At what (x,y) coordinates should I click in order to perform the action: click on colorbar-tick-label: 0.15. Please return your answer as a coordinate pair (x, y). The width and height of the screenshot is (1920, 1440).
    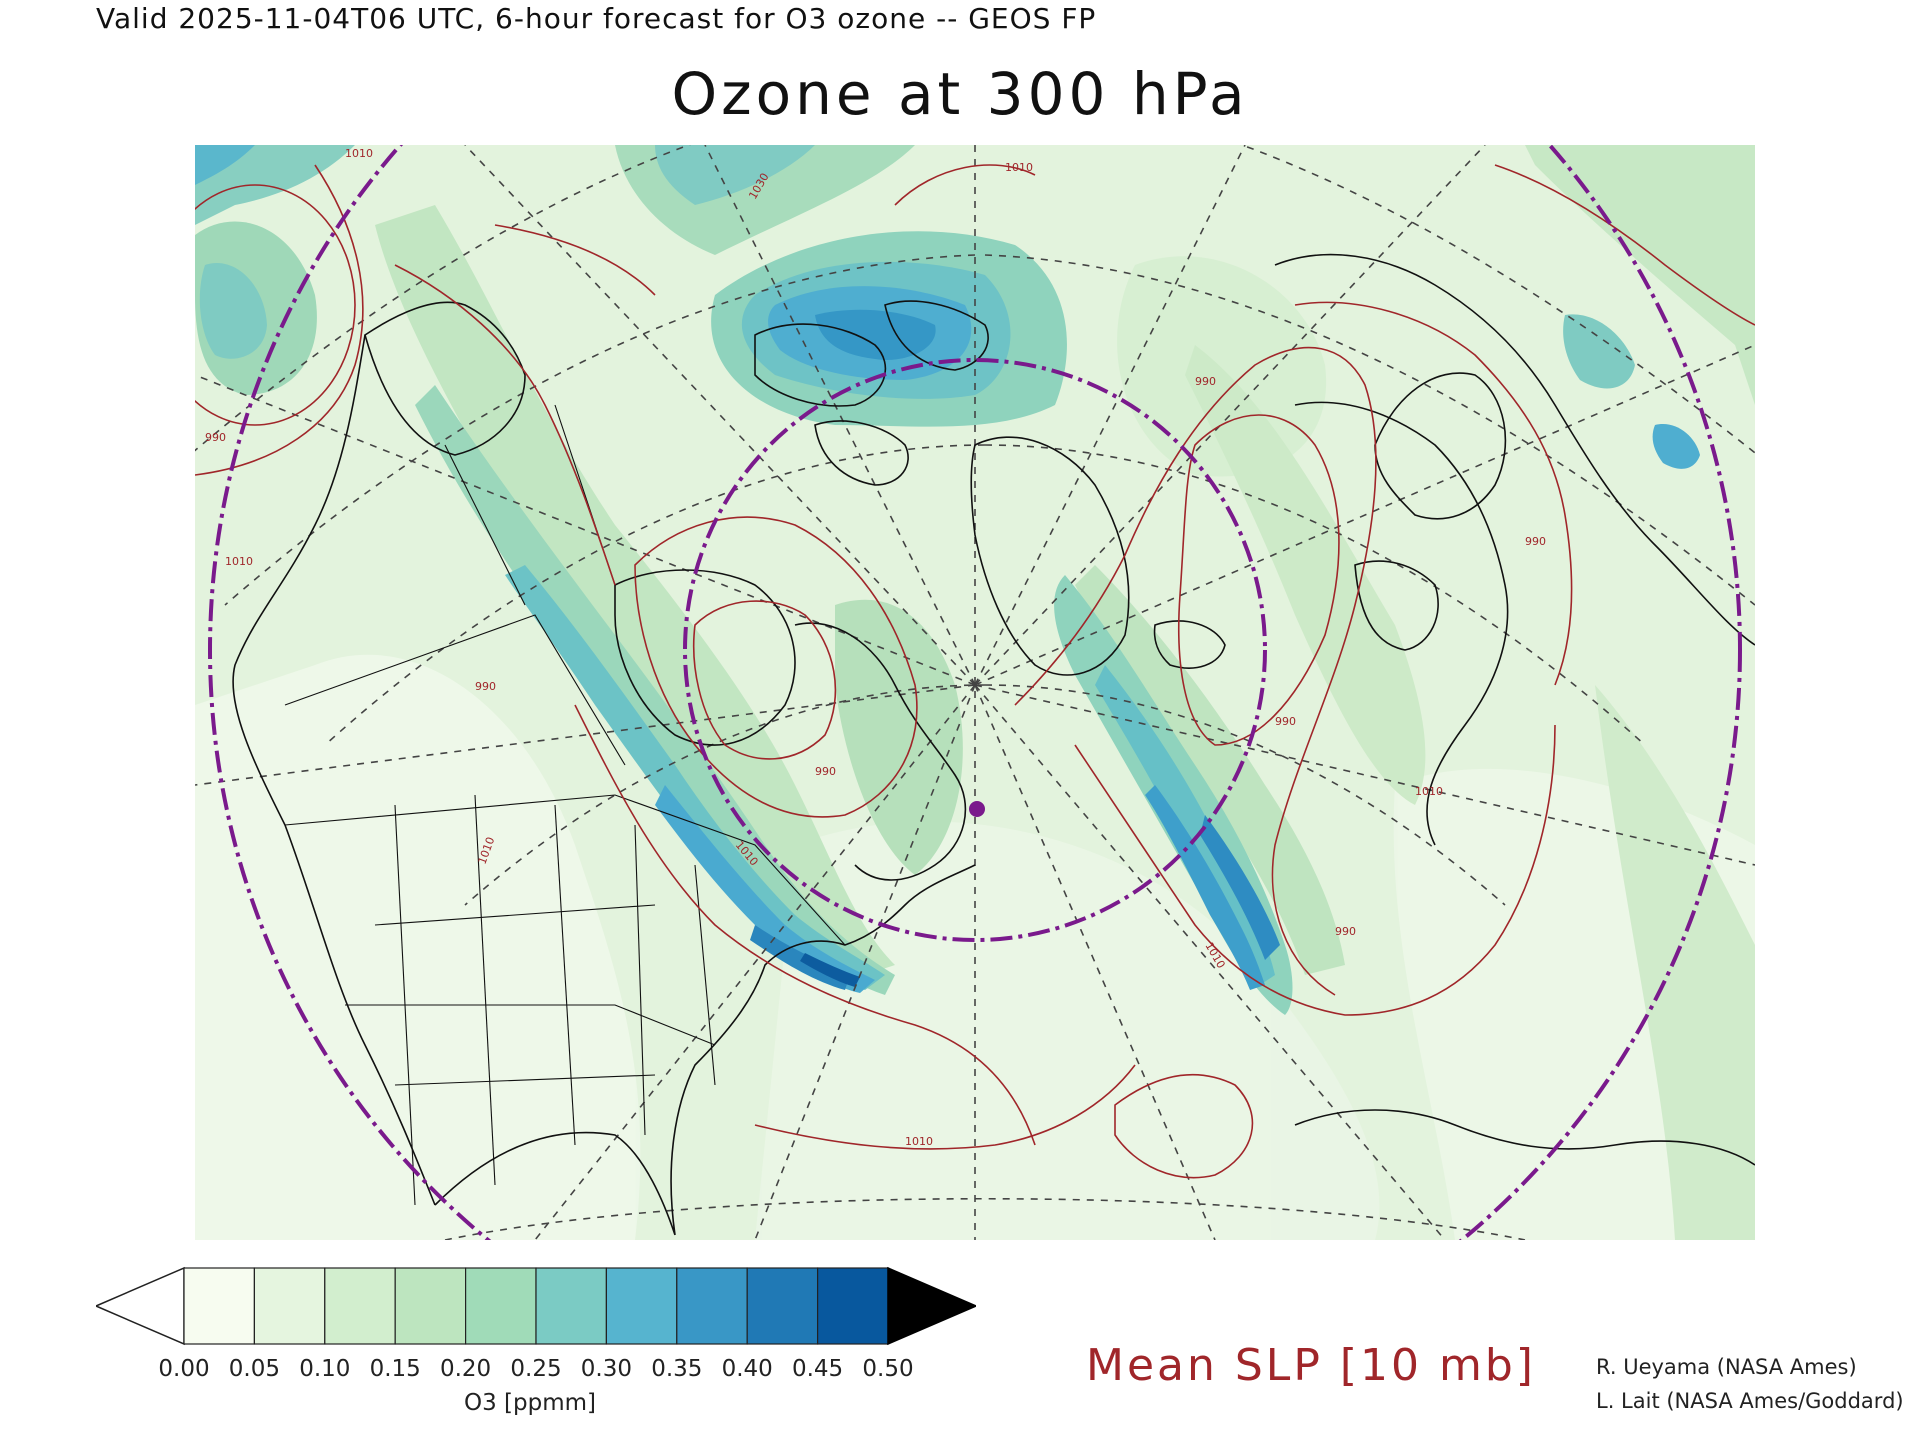
    Looking at the image, I should click on (395, 1369).